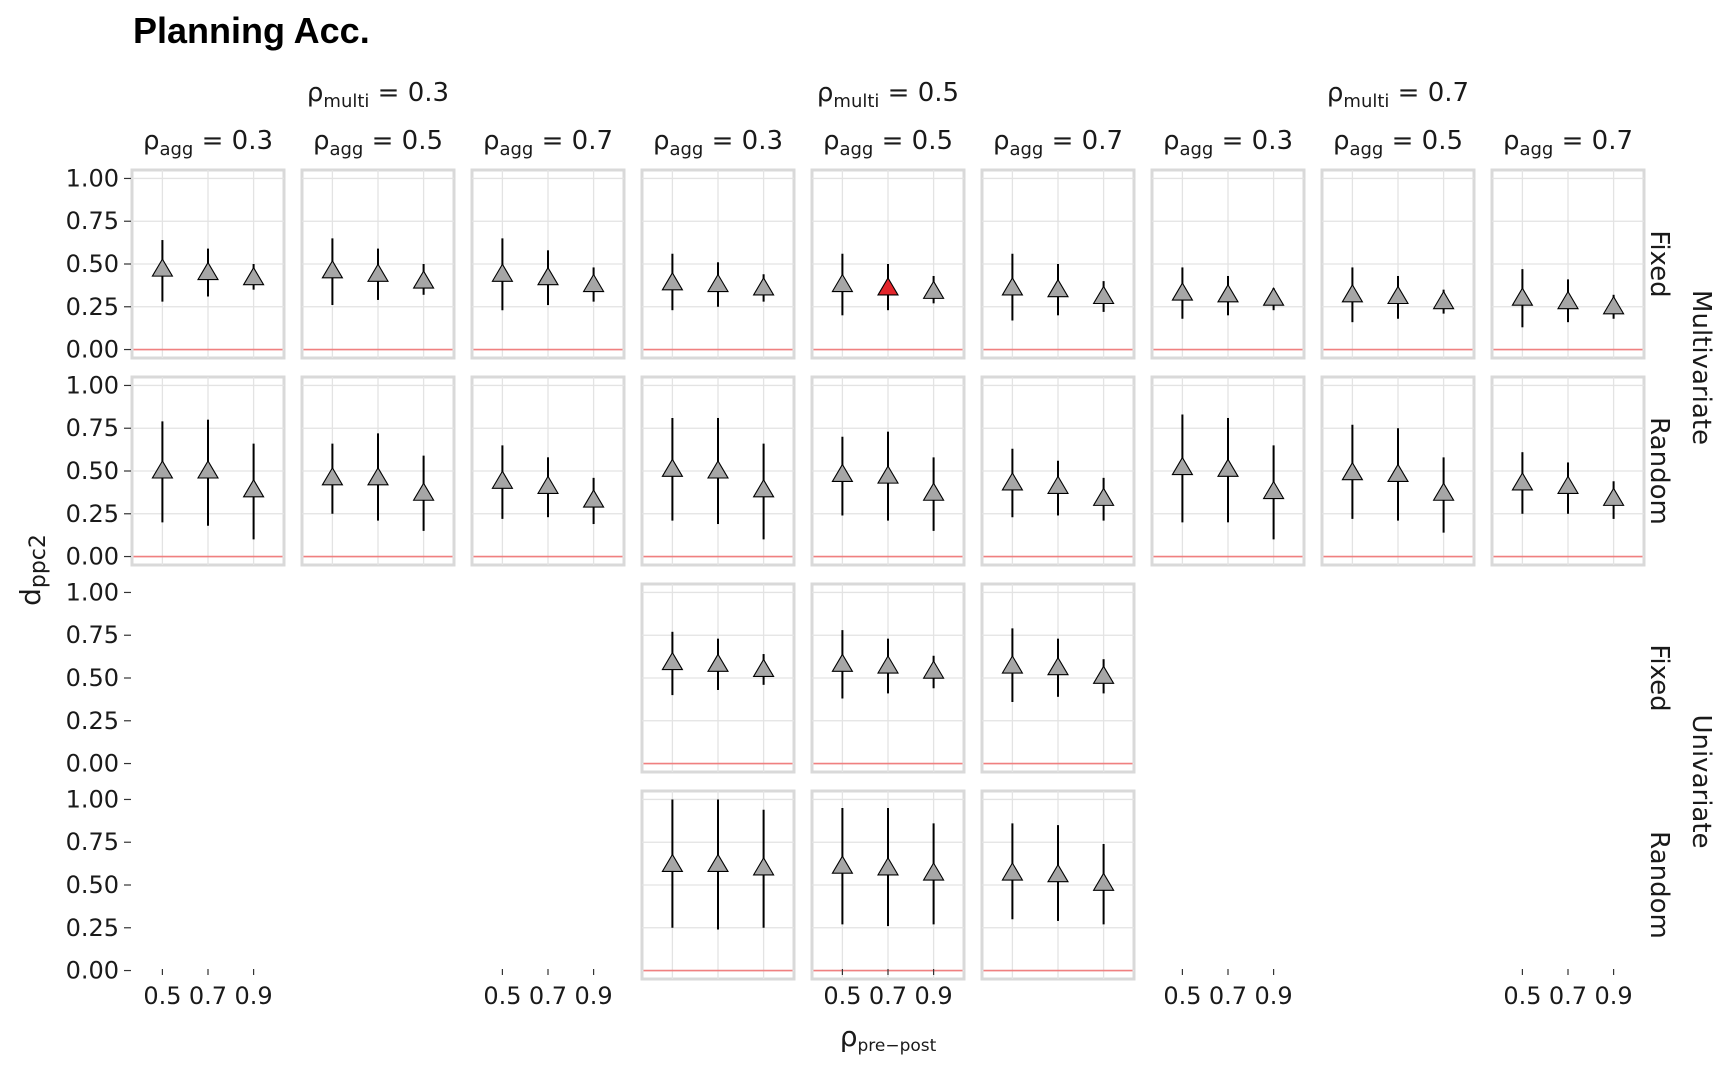  I want to click on highlight-point, so click(888, 286).